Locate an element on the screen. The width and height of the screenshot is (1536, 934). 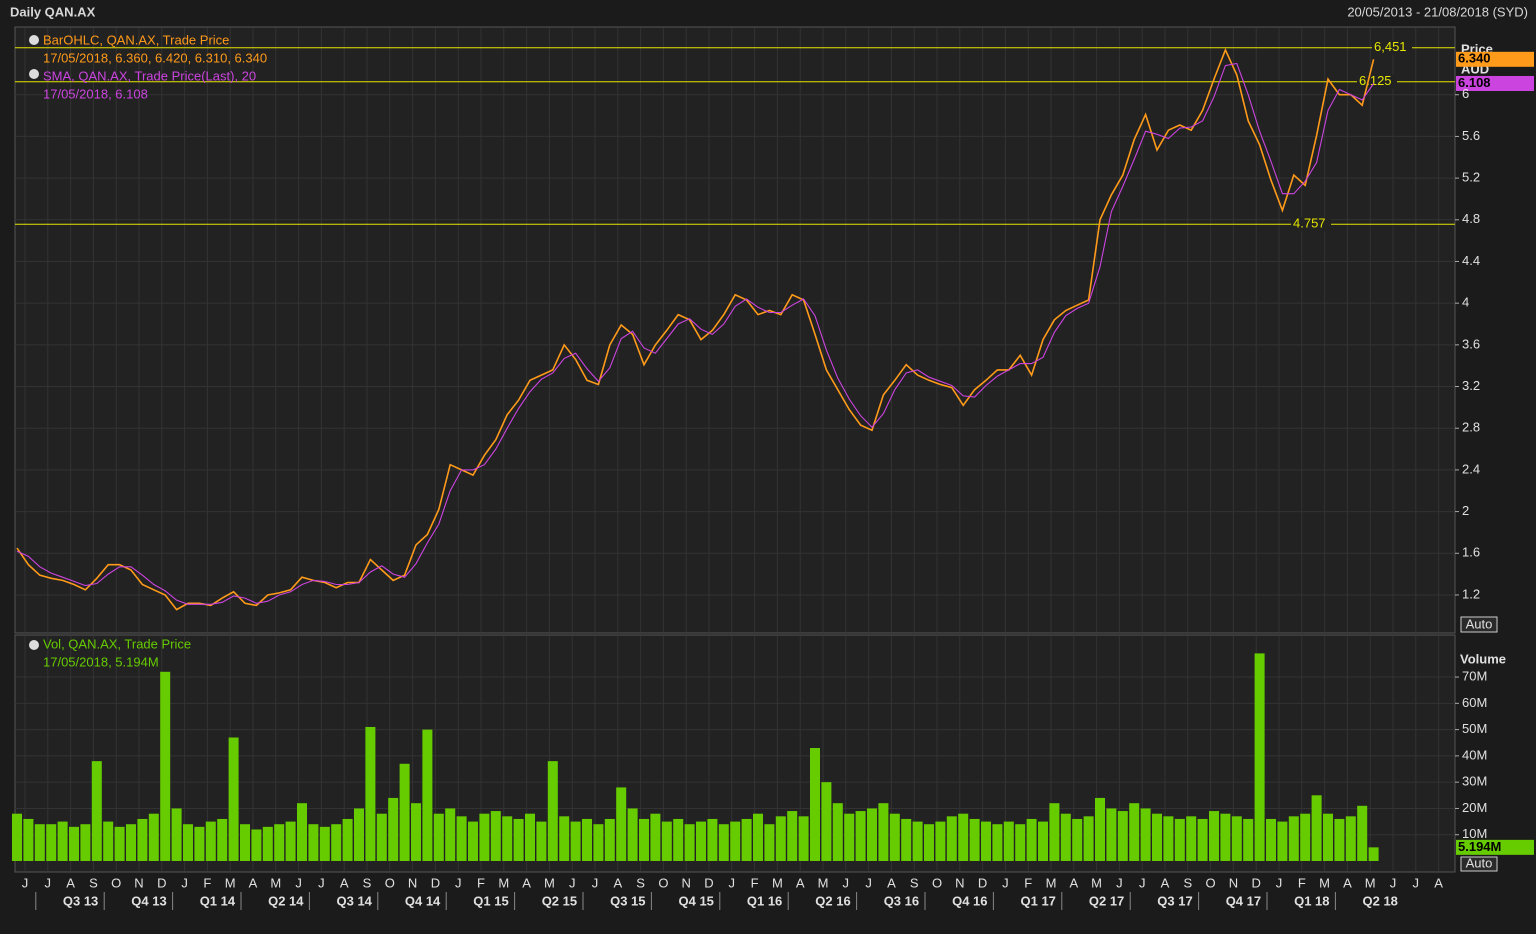
reference-label: 4.757 is located at coordinates (1309, 223).